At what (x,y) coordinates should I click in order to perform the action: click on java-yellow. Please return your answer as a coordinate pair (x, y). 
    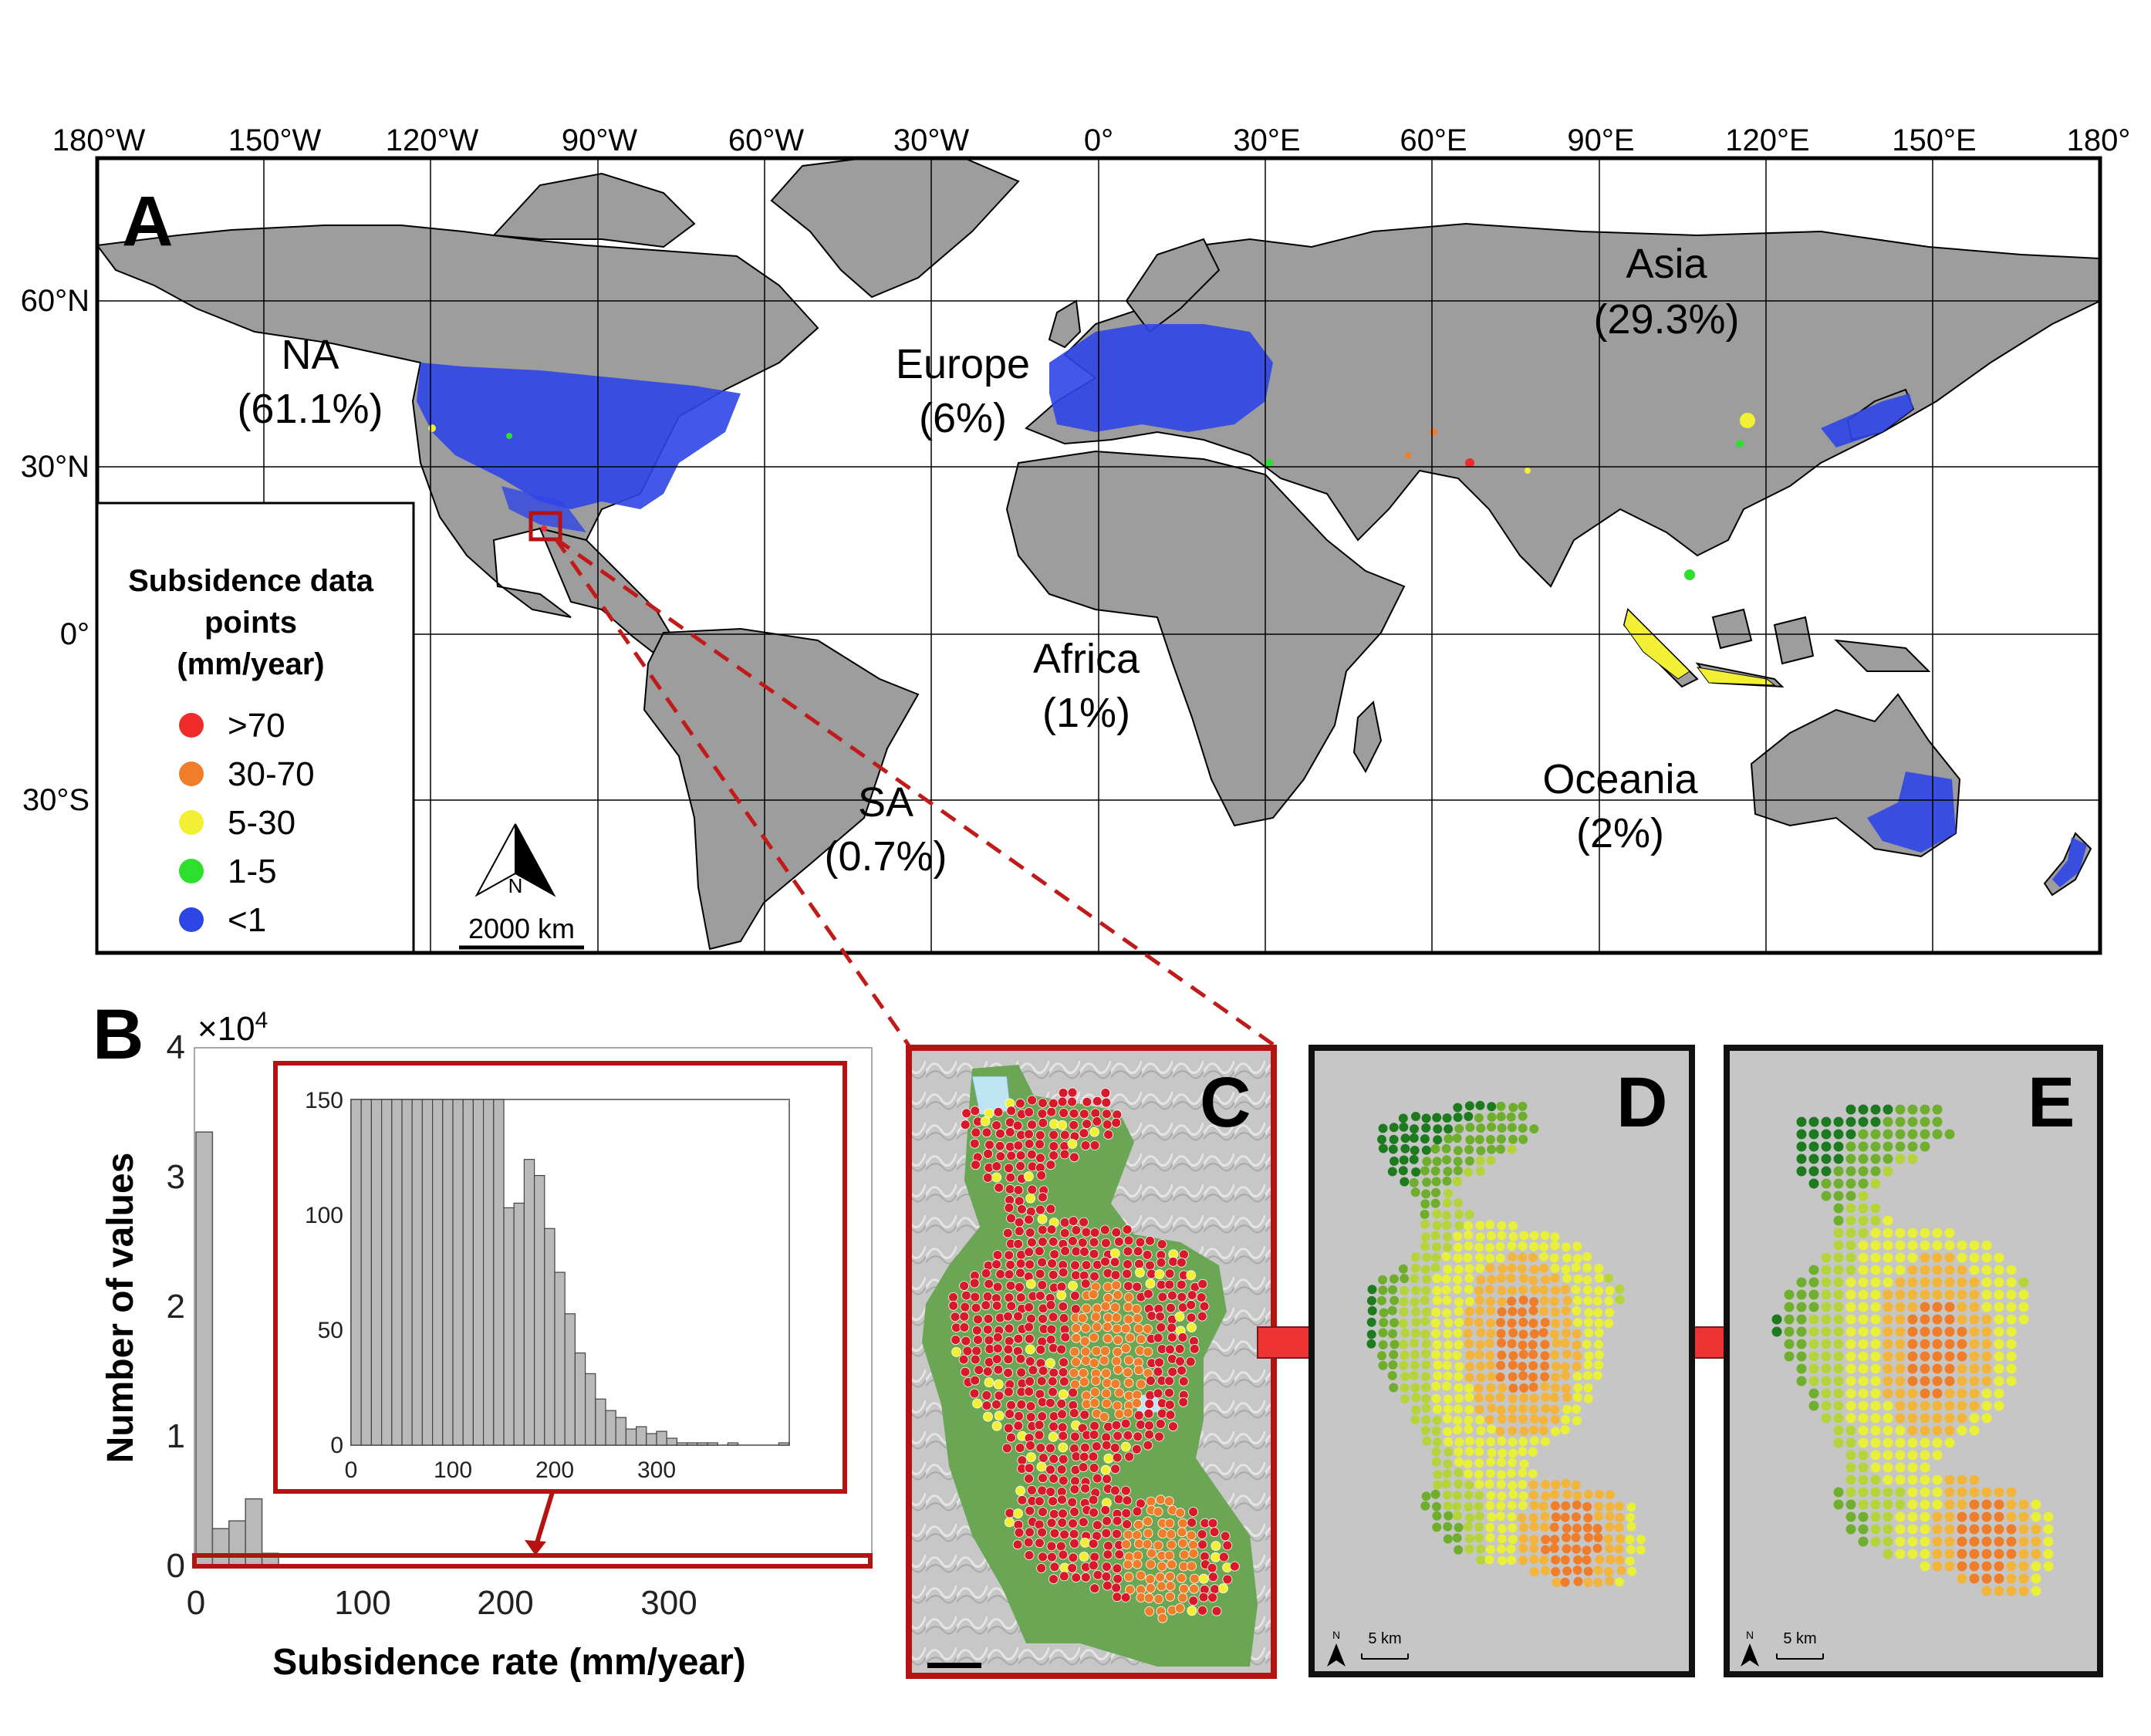
    Looking at the image, I should click on (1736, 676).